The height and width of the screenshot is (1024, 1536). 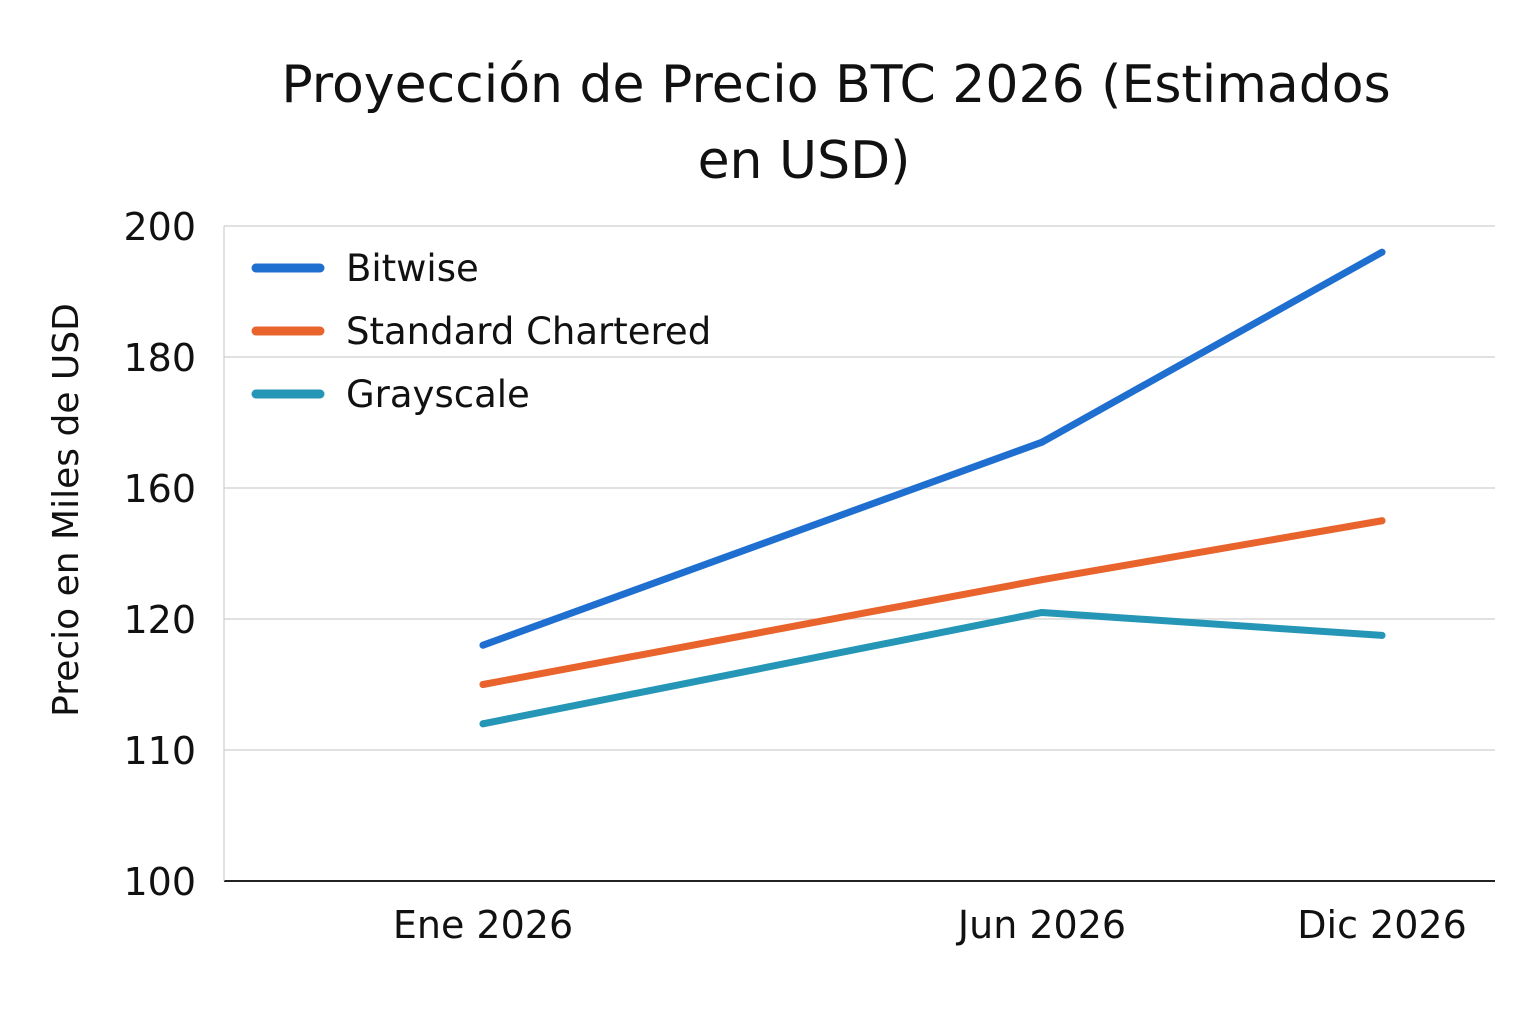 I want to click on chart-title-line-1: Proyección de Precio BTC 2026 (Estimados, so click(x=835, y=85).